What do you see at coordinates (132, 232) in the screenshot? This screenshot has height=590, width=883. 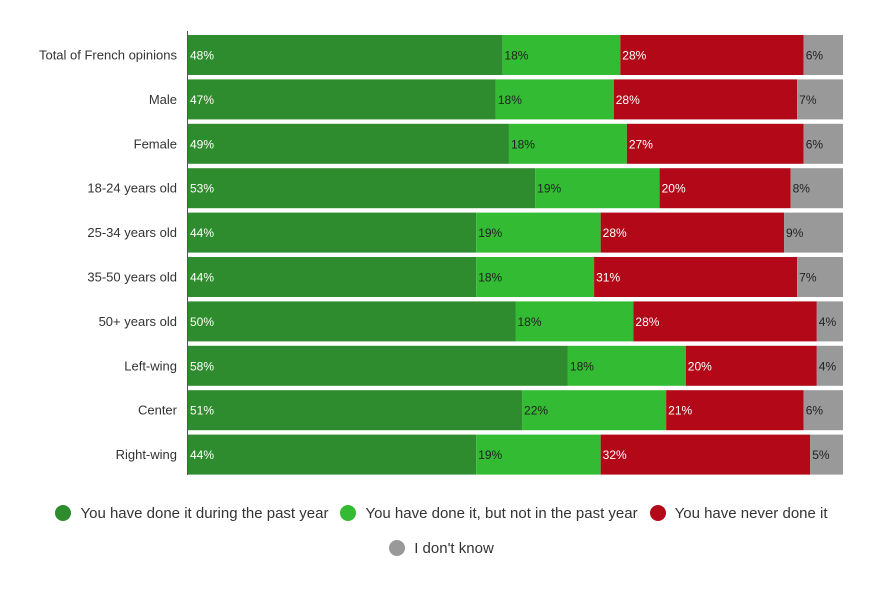 I see `category-label: 25-34 years old` at bounding box center [132, 232].